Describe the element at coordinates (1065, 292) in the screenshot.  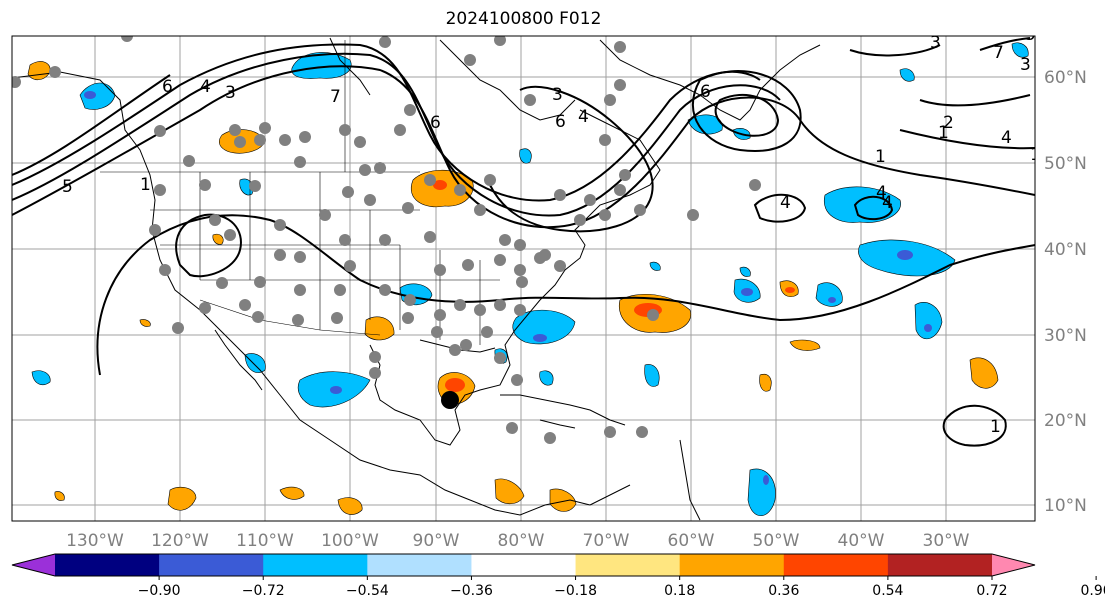
I see `latitude-axis: 60°N 50°N 40°N 30°N 20°N 10°N` at that location.